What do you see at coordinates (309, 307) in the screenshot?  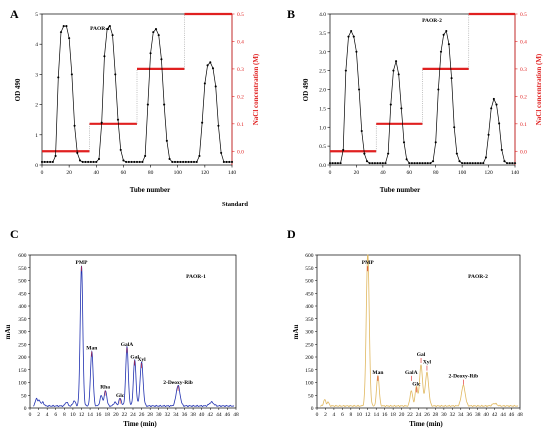 I see `y-tick-label: 400` at bounding box center [309, 307].